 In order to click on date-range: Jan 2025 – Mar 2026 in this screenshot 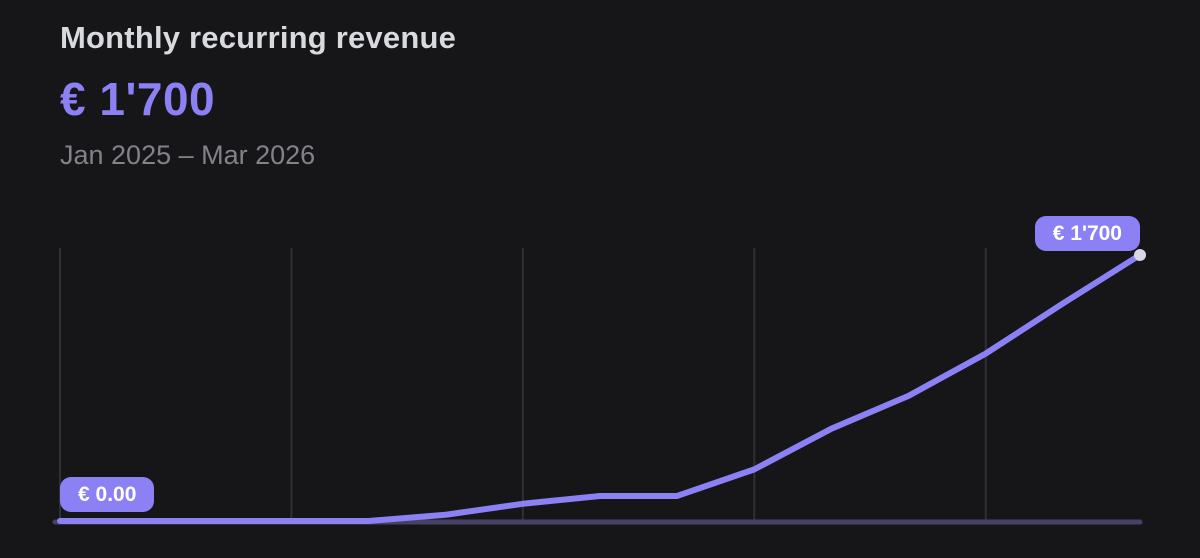, I will do `click(188, 155)`.